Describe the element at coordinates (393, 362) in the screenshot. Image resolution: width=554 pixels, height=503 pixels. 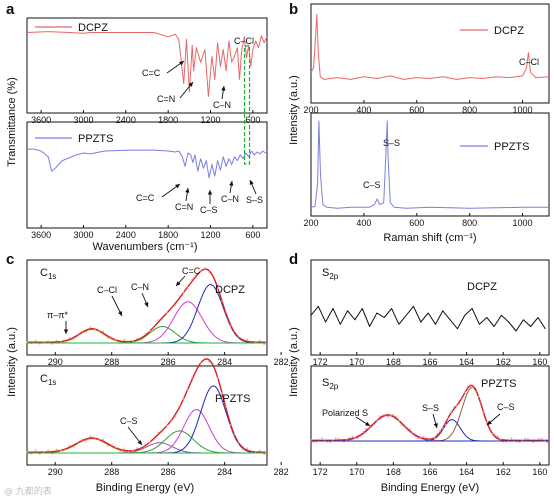
I see `s2p-x-tick-label: 168` at that location.